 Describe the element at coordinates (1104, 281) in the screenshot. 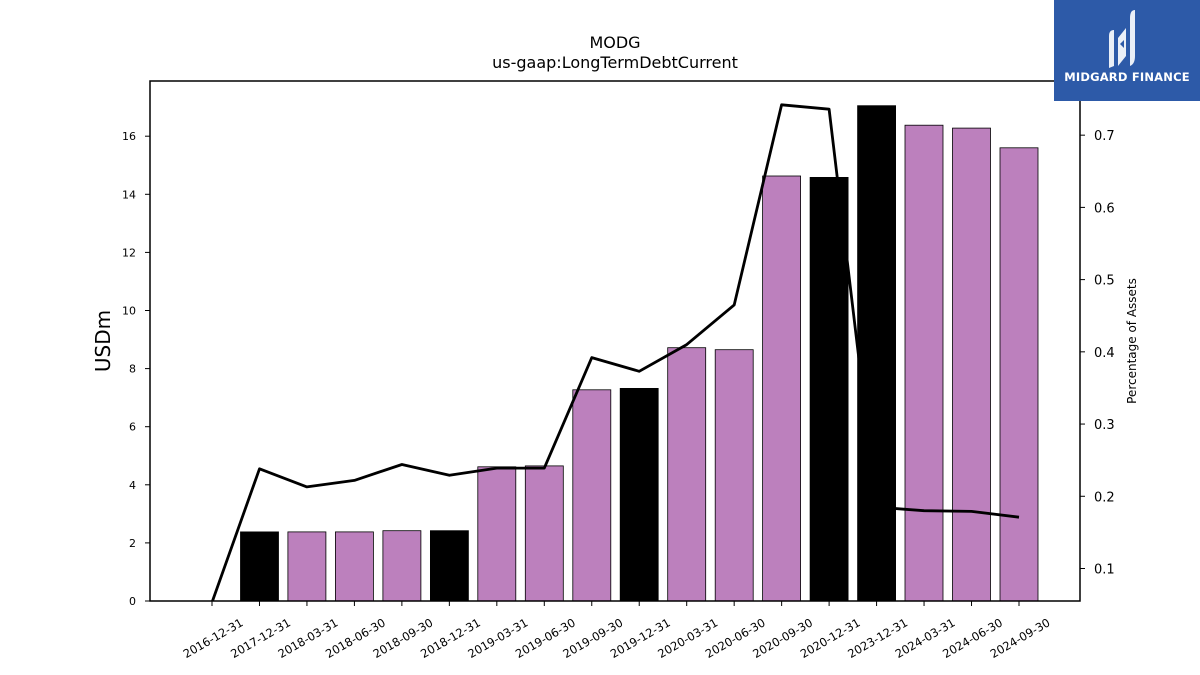

I see `y2-tick-label: 0.5` at that location.